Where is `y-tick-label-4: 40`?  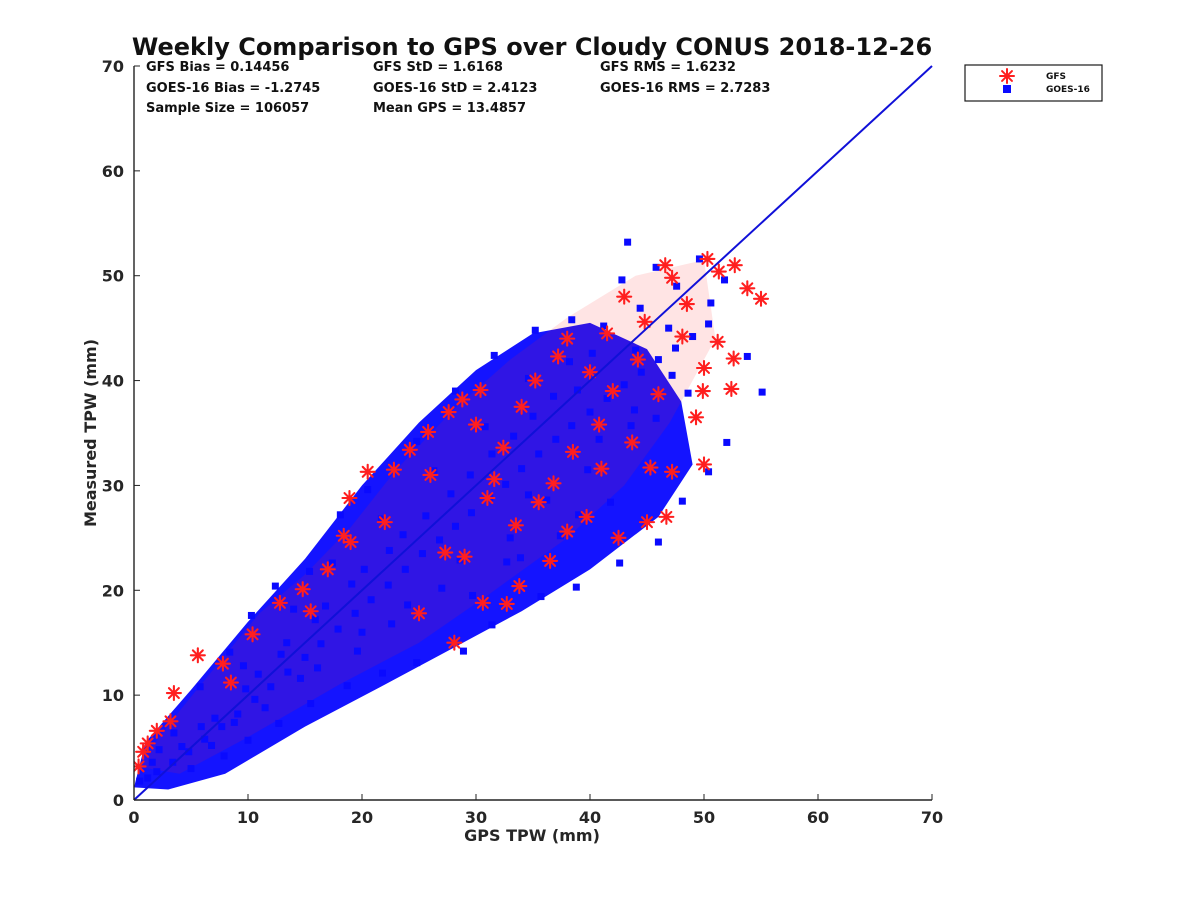
y-tick-label-4: 40 is located at coordinates (113, 381).